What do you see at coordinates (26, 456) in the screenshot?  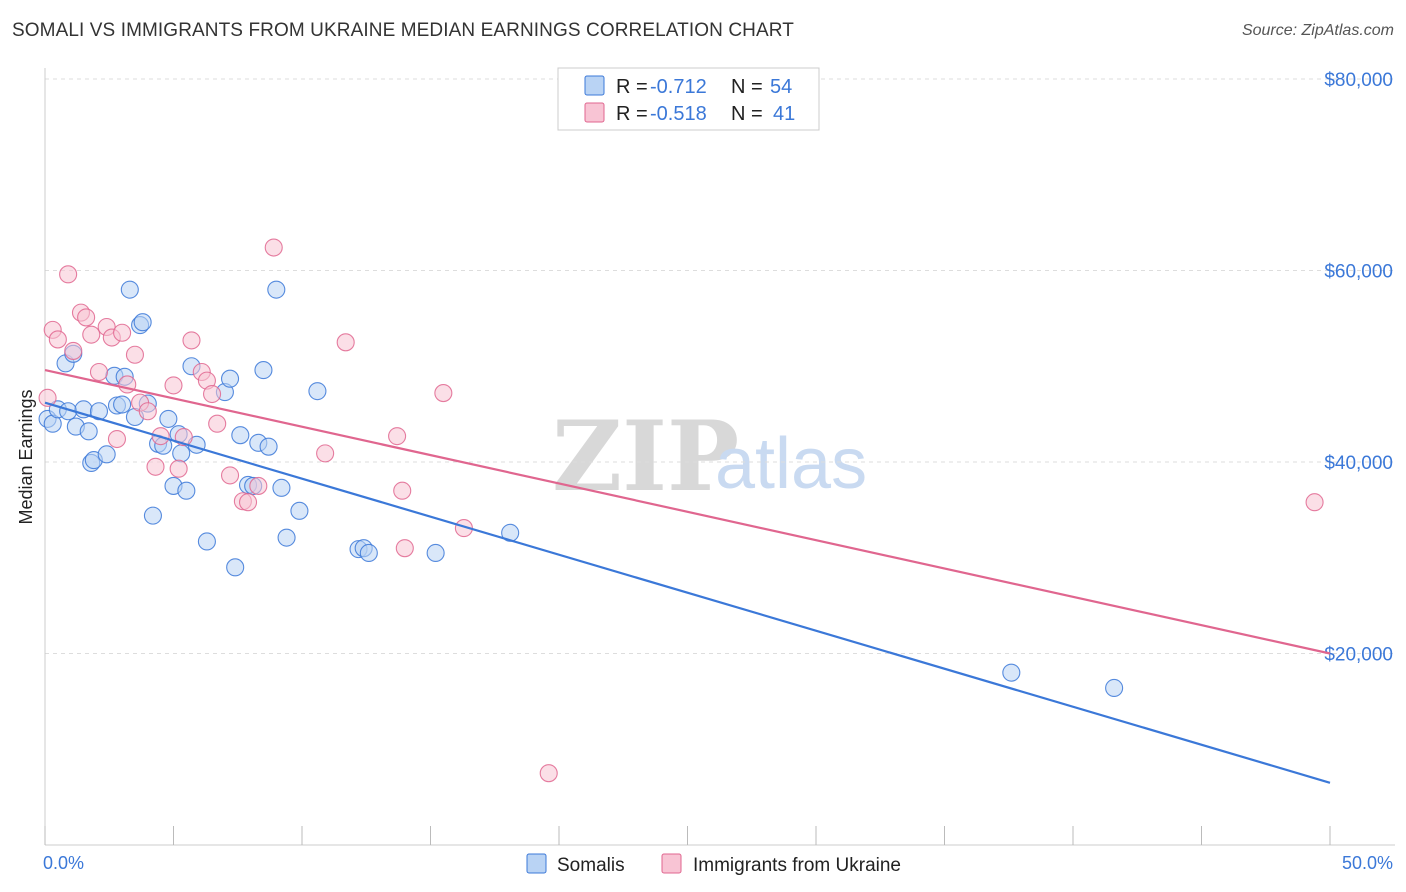 I see `y-axis-title: Median Earnings` at bounding box center [26, 456].